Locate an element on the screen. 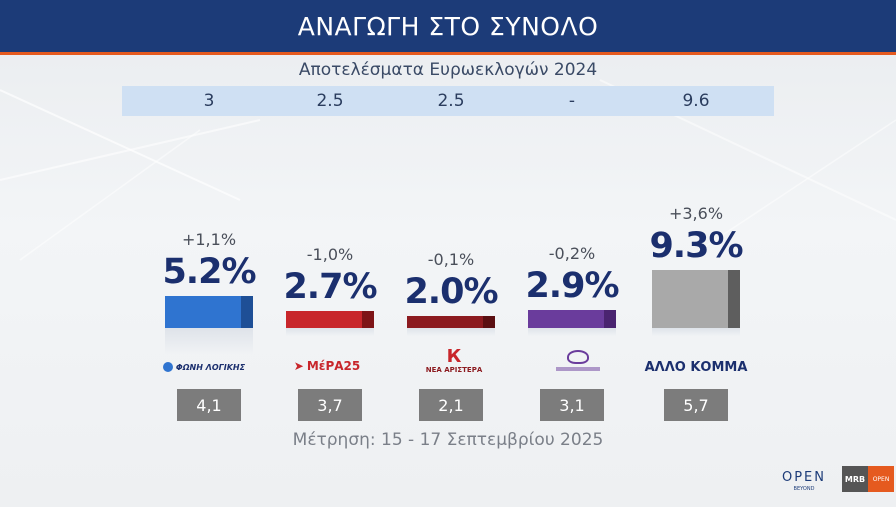 The height and width of the screenshot is (507, 896). koinonia-logo is located at coordinates (578, 360).